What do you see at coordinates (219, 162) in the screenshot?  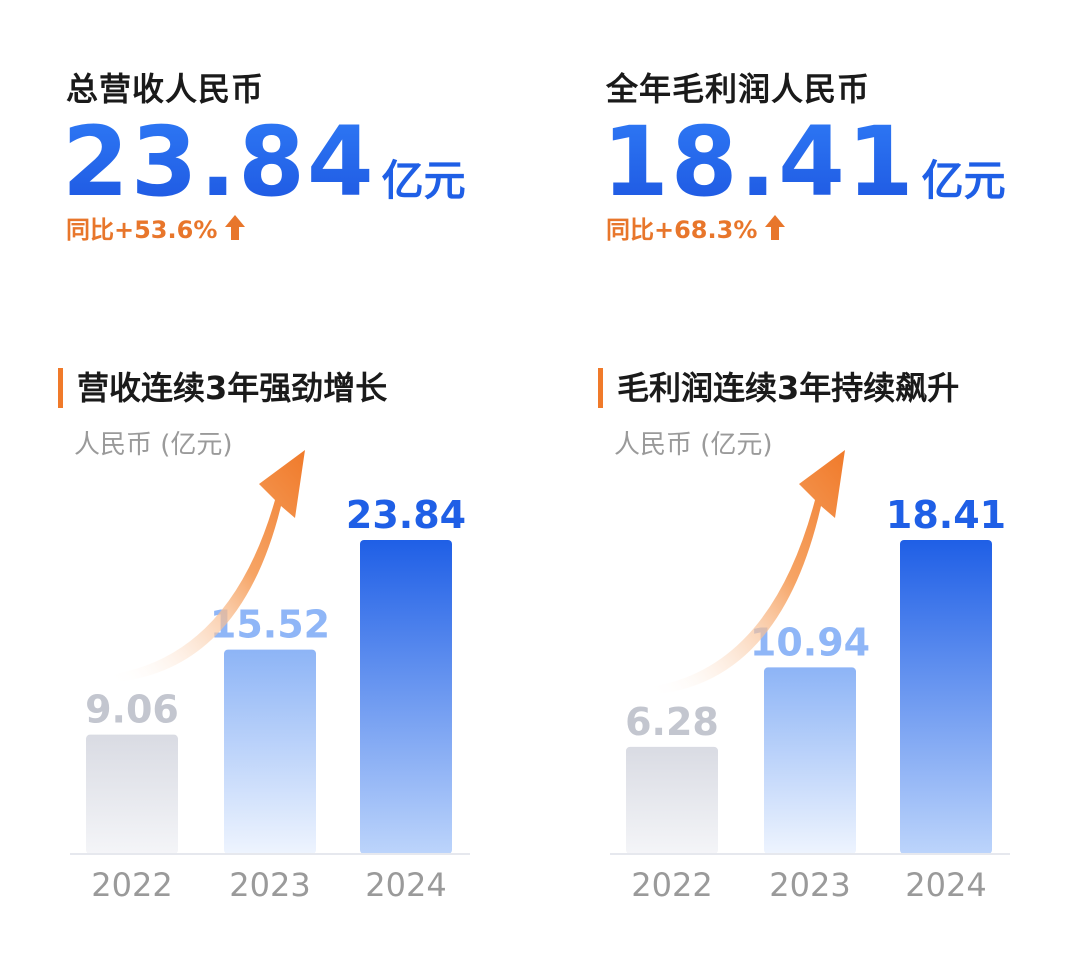 I see `revenue-kpi-value: 23.84` at bounding box center [219, 162].